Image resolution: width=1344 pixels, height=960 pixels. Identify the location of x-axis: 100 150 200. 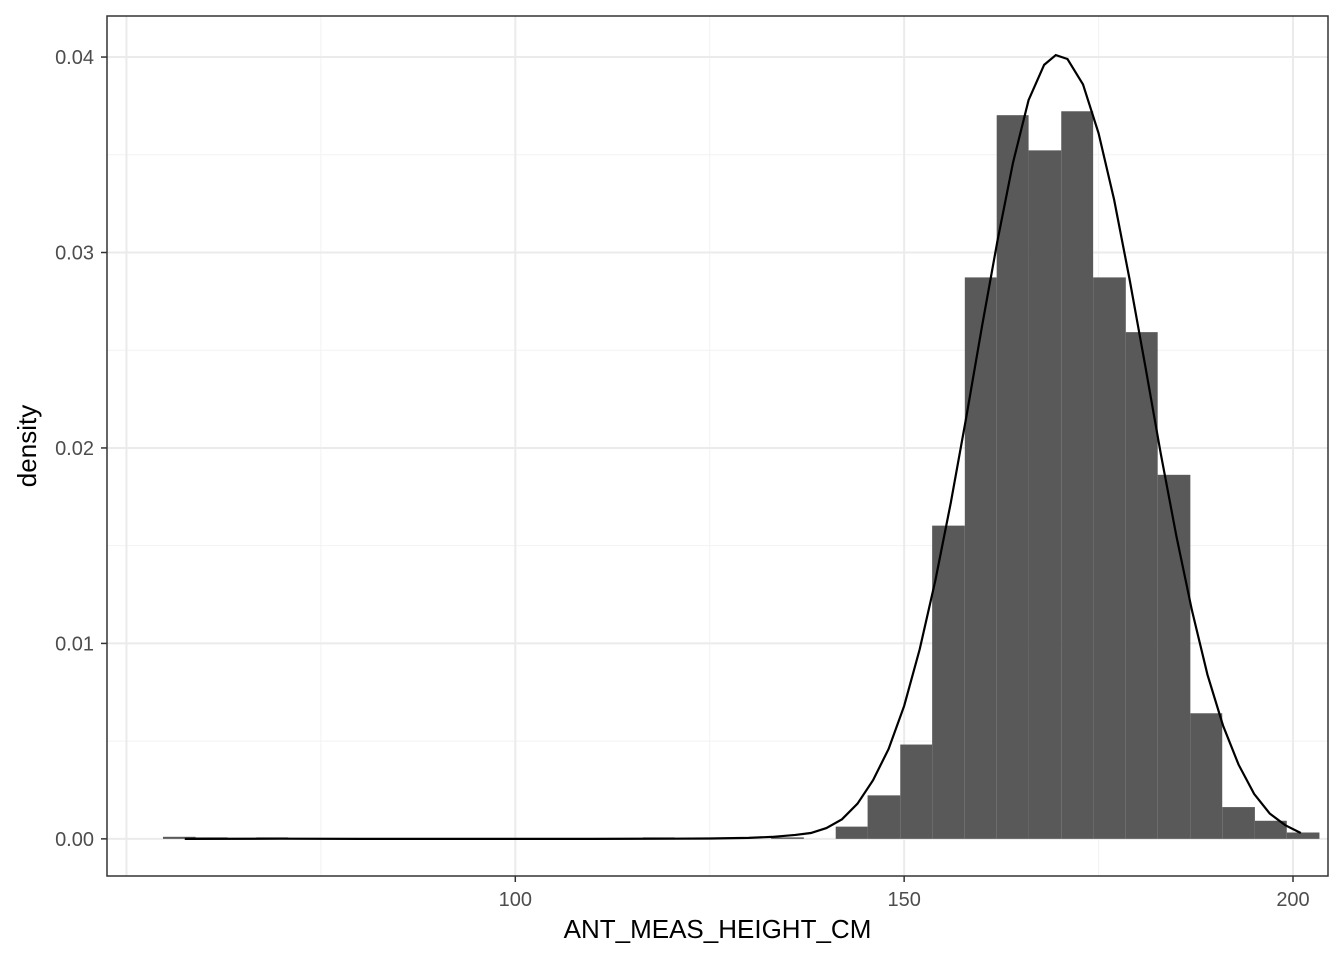
(904, 893).